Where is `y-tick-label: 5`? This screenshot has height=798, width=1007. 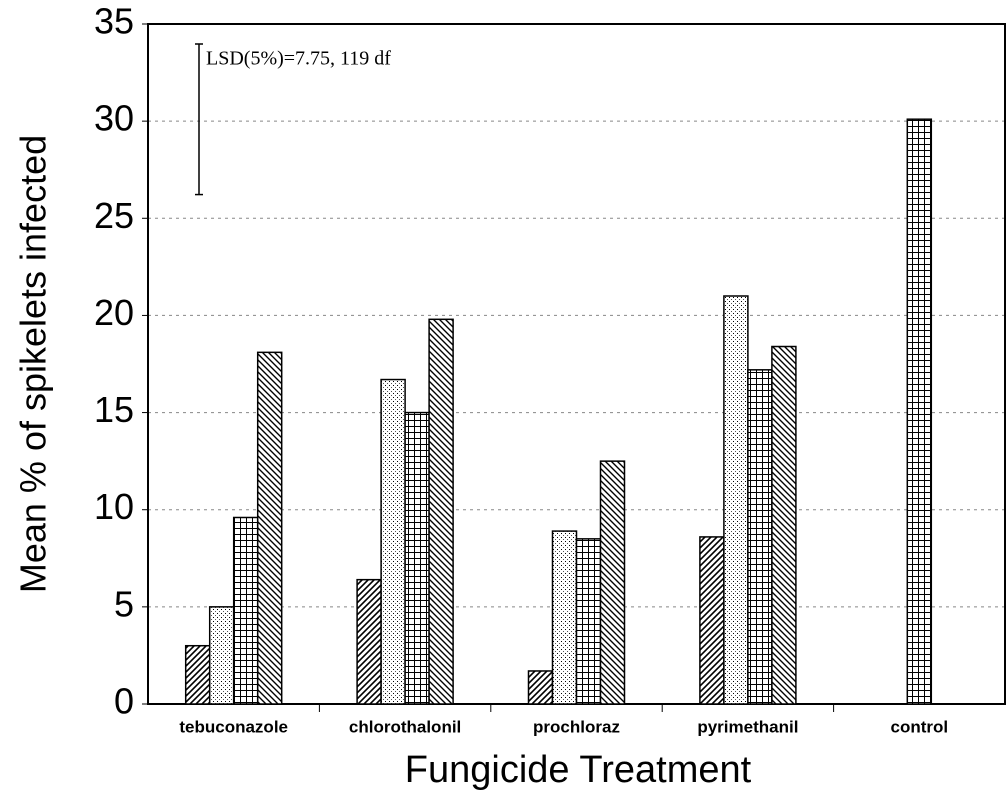
y-tick-label: 5 is located at coordinates (124, 603).